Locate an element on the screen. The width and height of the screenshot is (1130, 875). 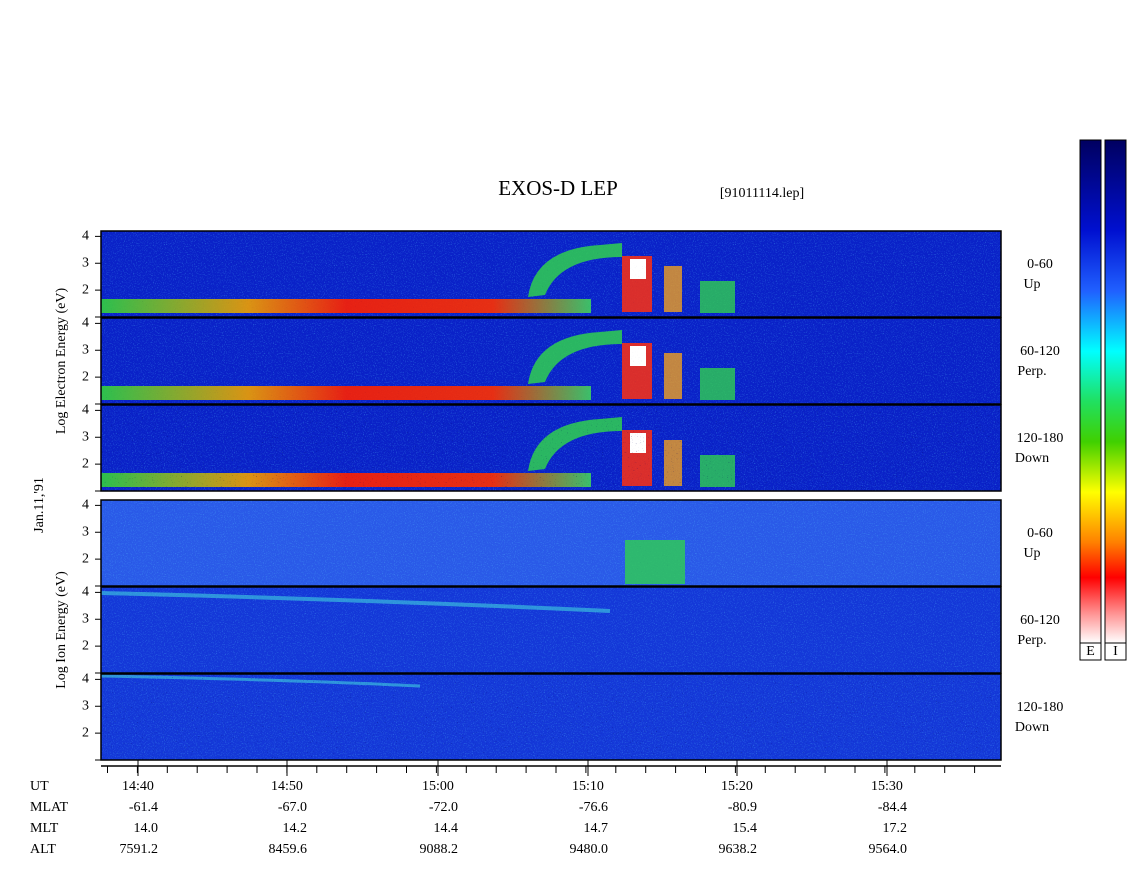
table-cell: 15:00 is located at coordinates (438, 786).